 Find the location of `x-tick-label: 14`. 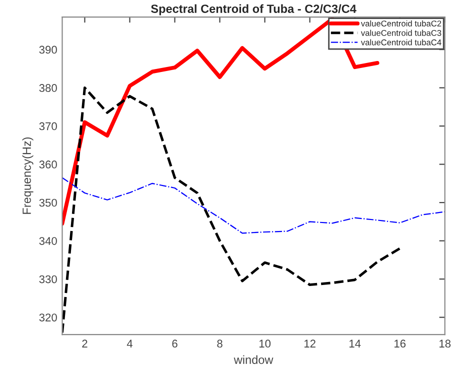

x-tick-label: 14 is located at coordinates (355, 344).